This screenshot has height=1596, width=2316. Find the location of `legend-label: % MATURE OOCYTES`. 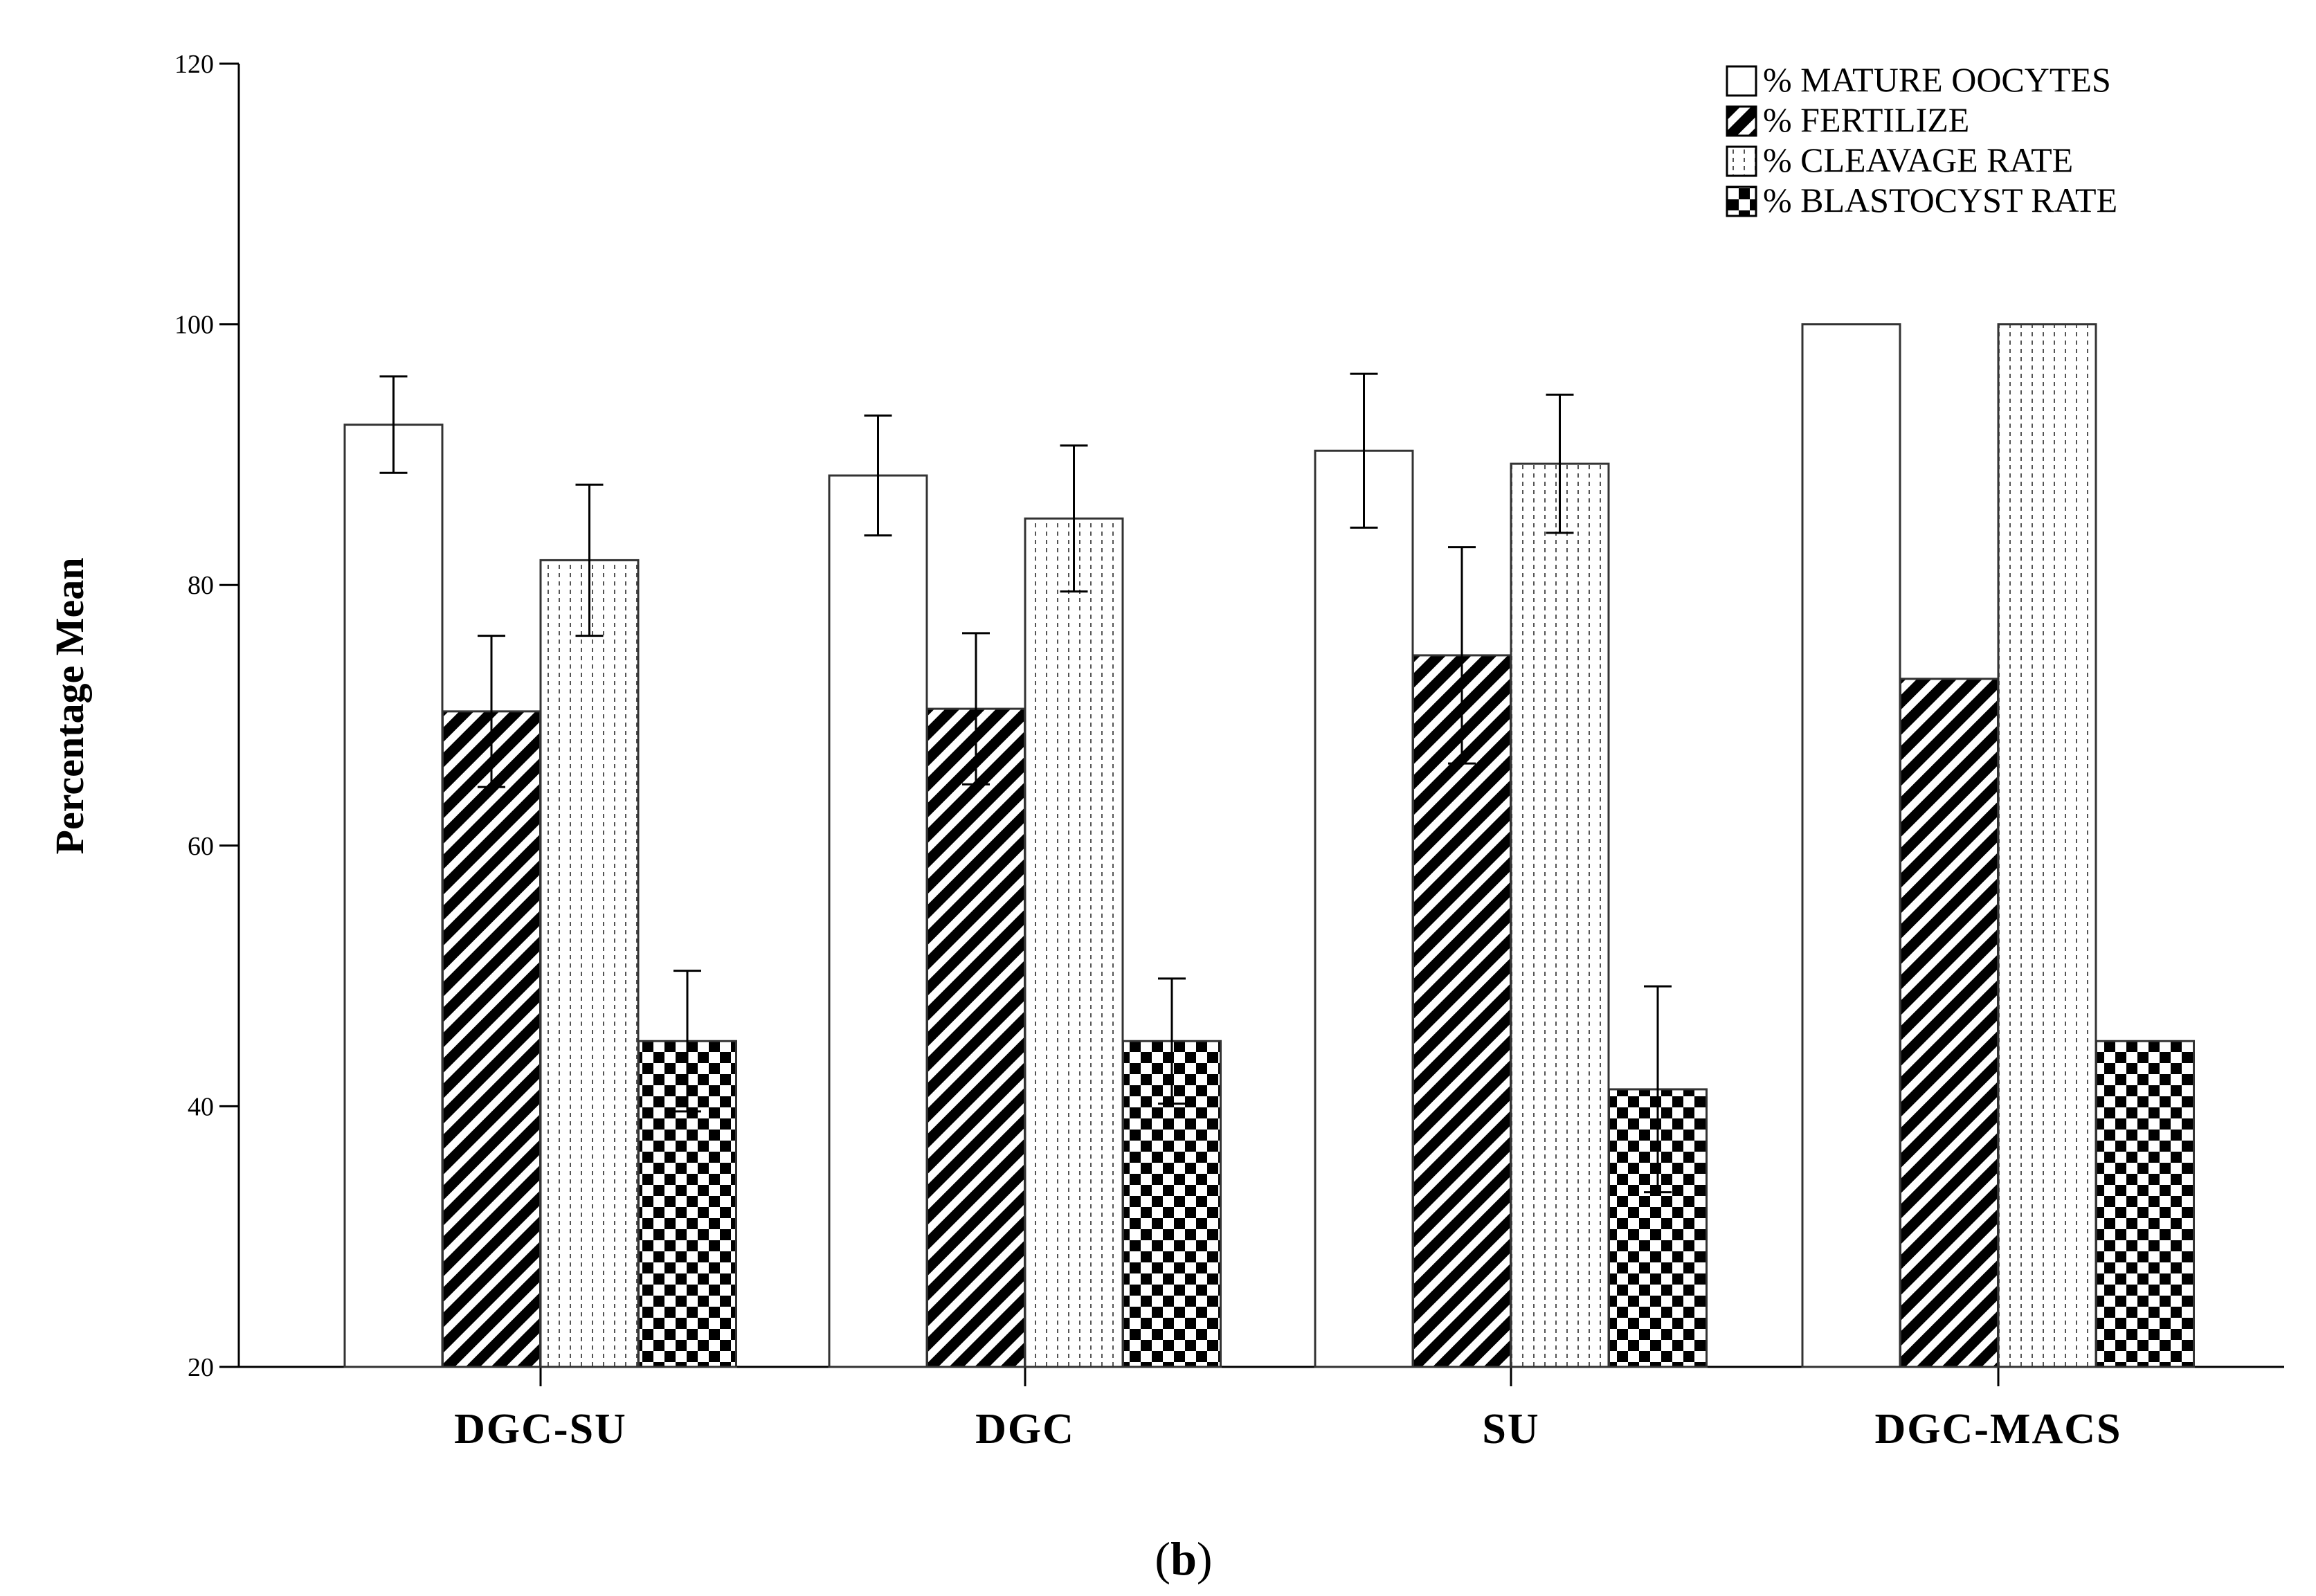

legend-label: % MATURE OOCYTES is located at coordinates (1937, 79).